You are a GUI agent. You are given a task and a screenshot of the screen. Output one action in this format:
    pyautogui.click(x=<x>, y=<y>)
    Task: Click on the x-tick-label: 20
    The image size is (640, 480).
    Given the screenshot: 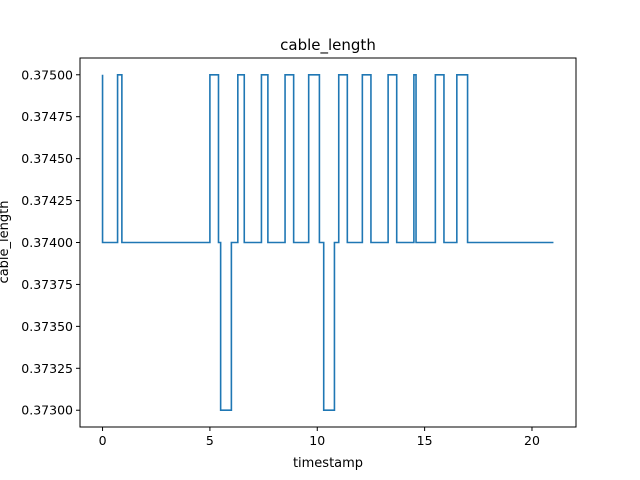 What is the action you would take?
    pyautogui.click(x=532, y=440)
    